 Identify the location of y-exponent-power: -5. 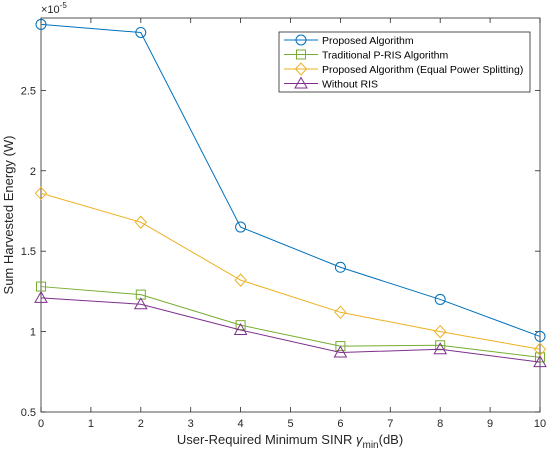
(64, 5).